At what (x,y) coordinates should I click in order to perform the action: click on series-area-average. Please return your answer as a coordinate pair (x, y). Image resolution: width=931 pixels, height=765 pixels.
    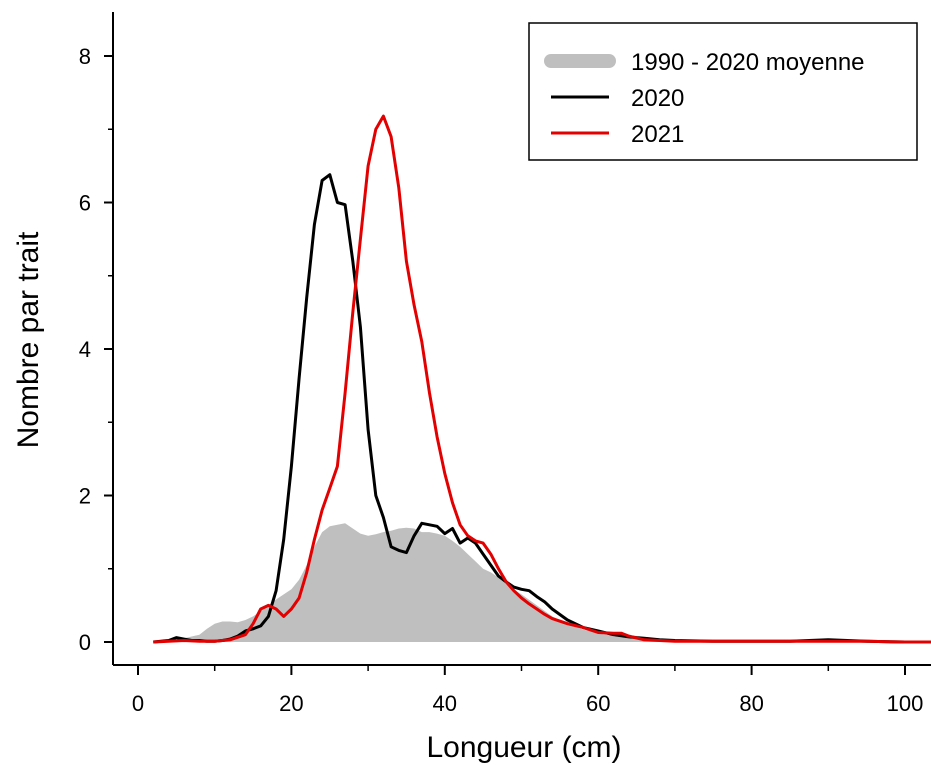
    Looking at the image, I should click on (542, 582).